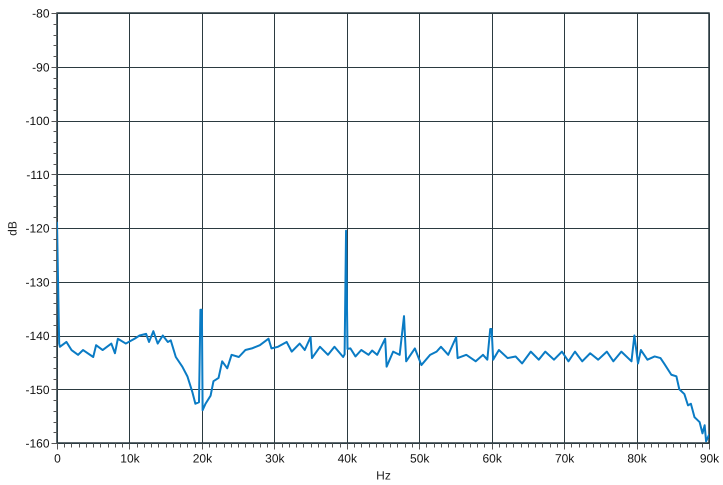 The width and height of the screenshot is (723, 485). Describe the element at coordinates (348, 459) in the screenshot. I see `x-tick-label: 40k` at that location.